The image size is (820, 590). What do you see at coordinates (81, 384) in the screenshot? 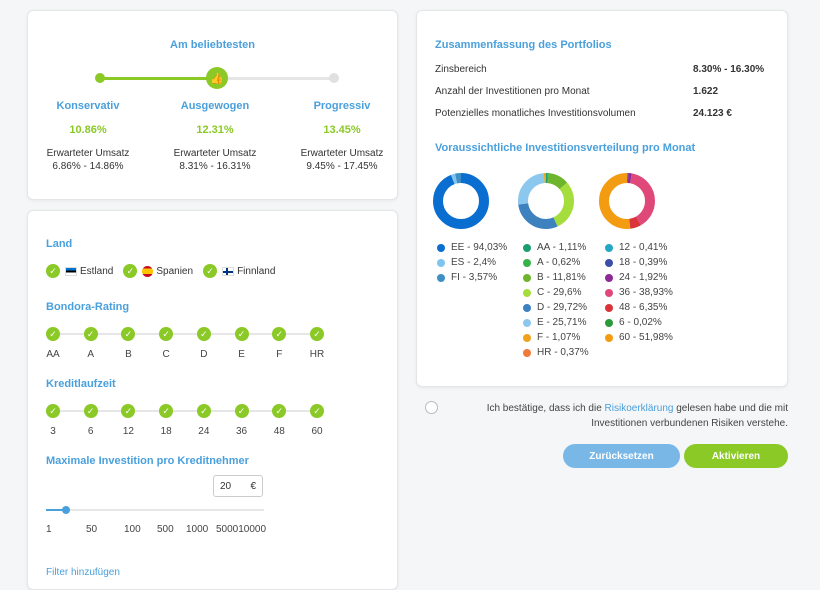
I see `term-title: Kreditlaufzeit` at bounding box center [81, 384].